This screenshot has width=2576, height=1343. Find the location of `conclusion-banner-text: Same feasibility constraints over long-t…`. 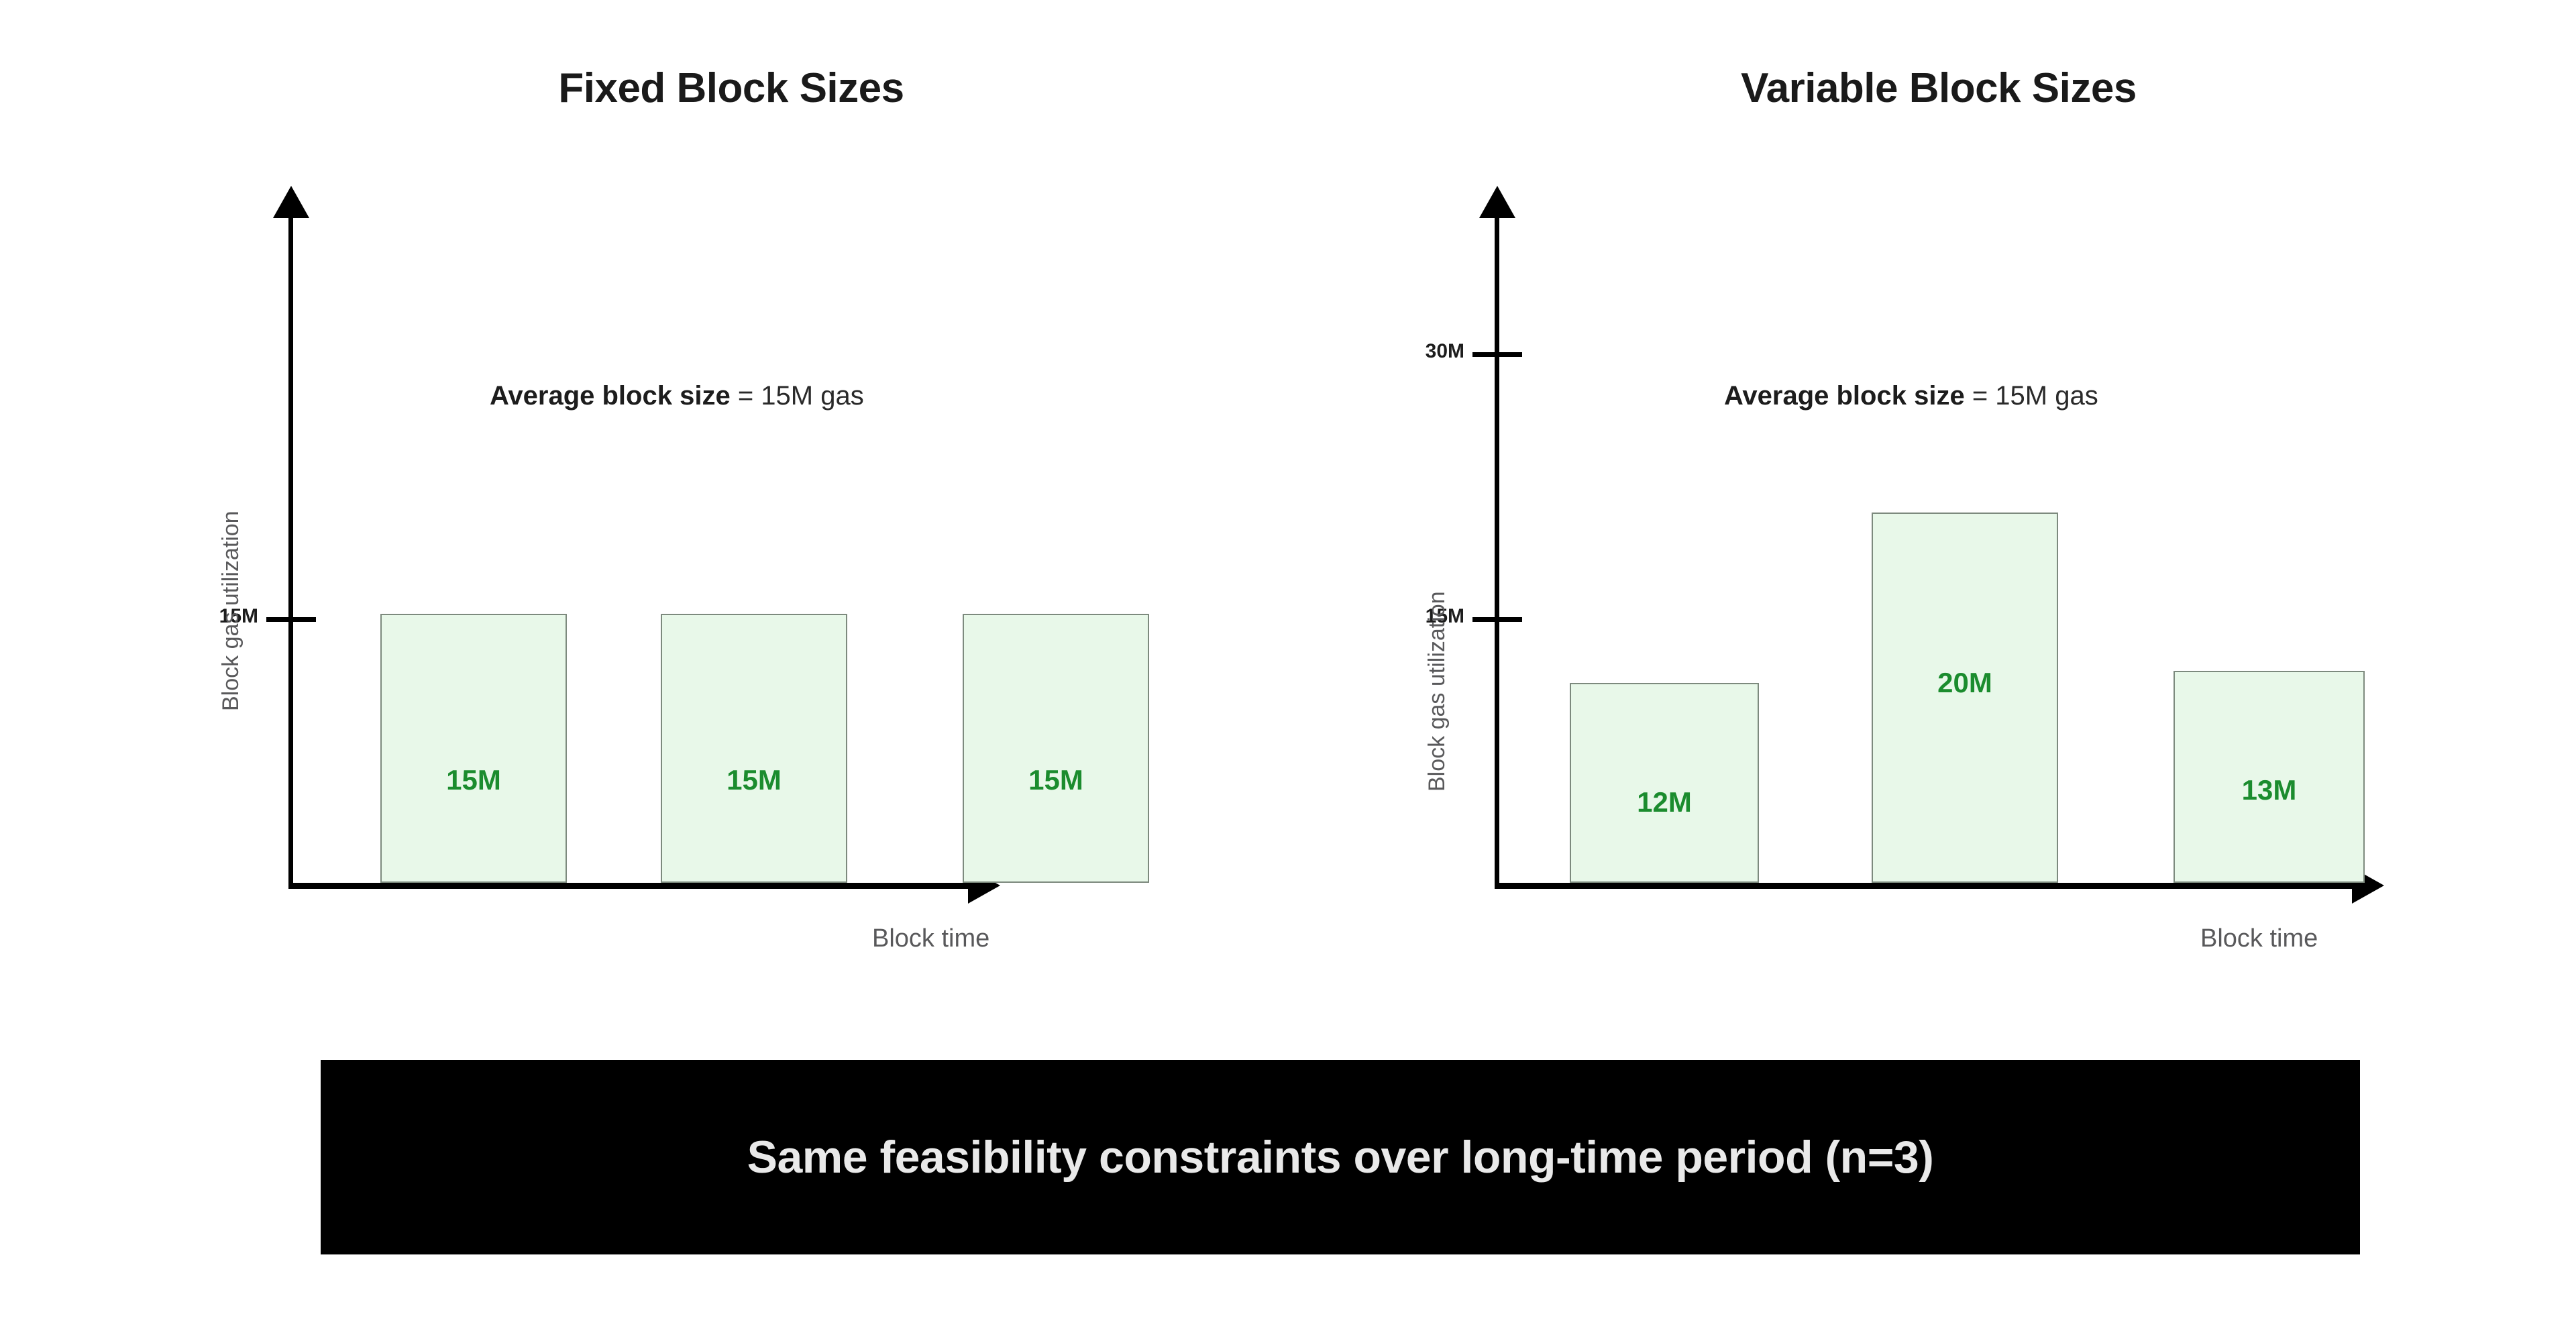

conclusion-banner-text: Same feasibility constraints over long-t… is located at coordinates (1340, 1157).